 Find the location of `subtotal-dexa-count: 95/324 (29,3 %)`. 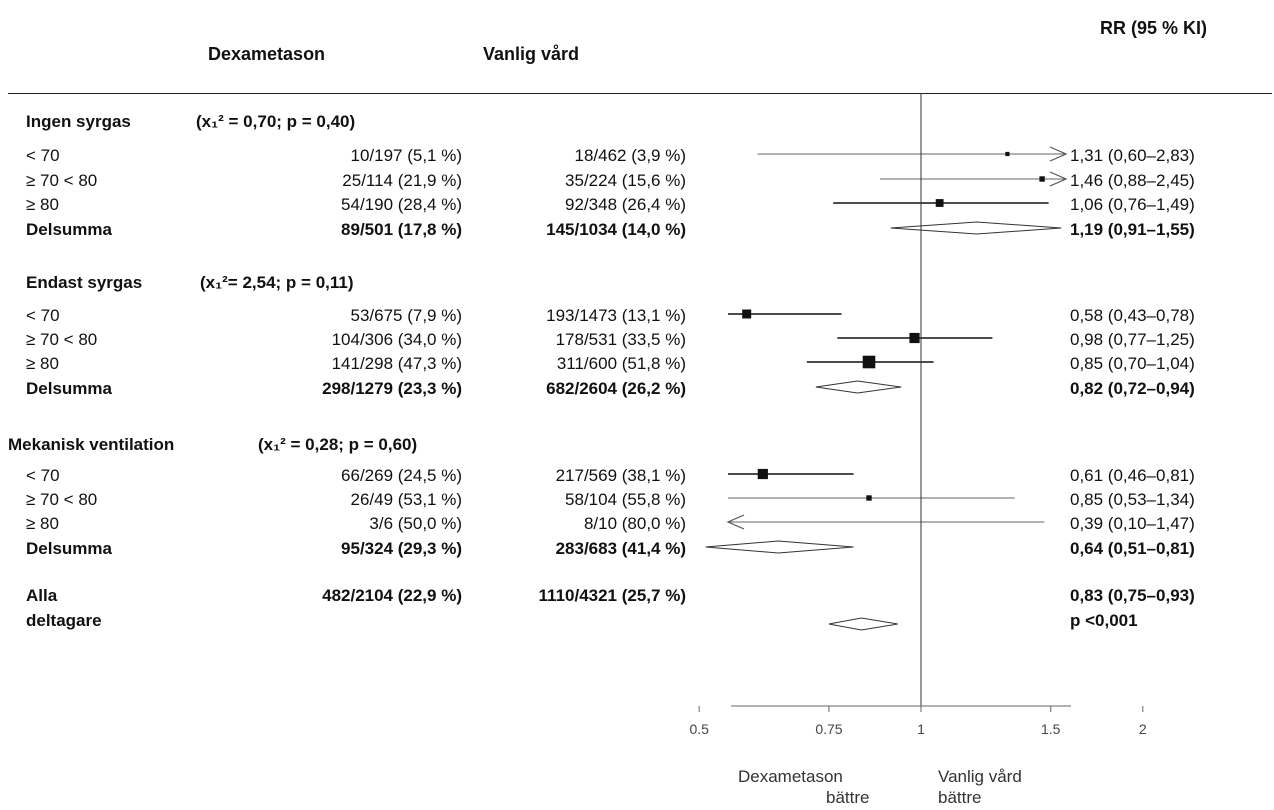

subtotal-dexa-count: 95/324 (29,3 %) is located at coordinates (401, 548).